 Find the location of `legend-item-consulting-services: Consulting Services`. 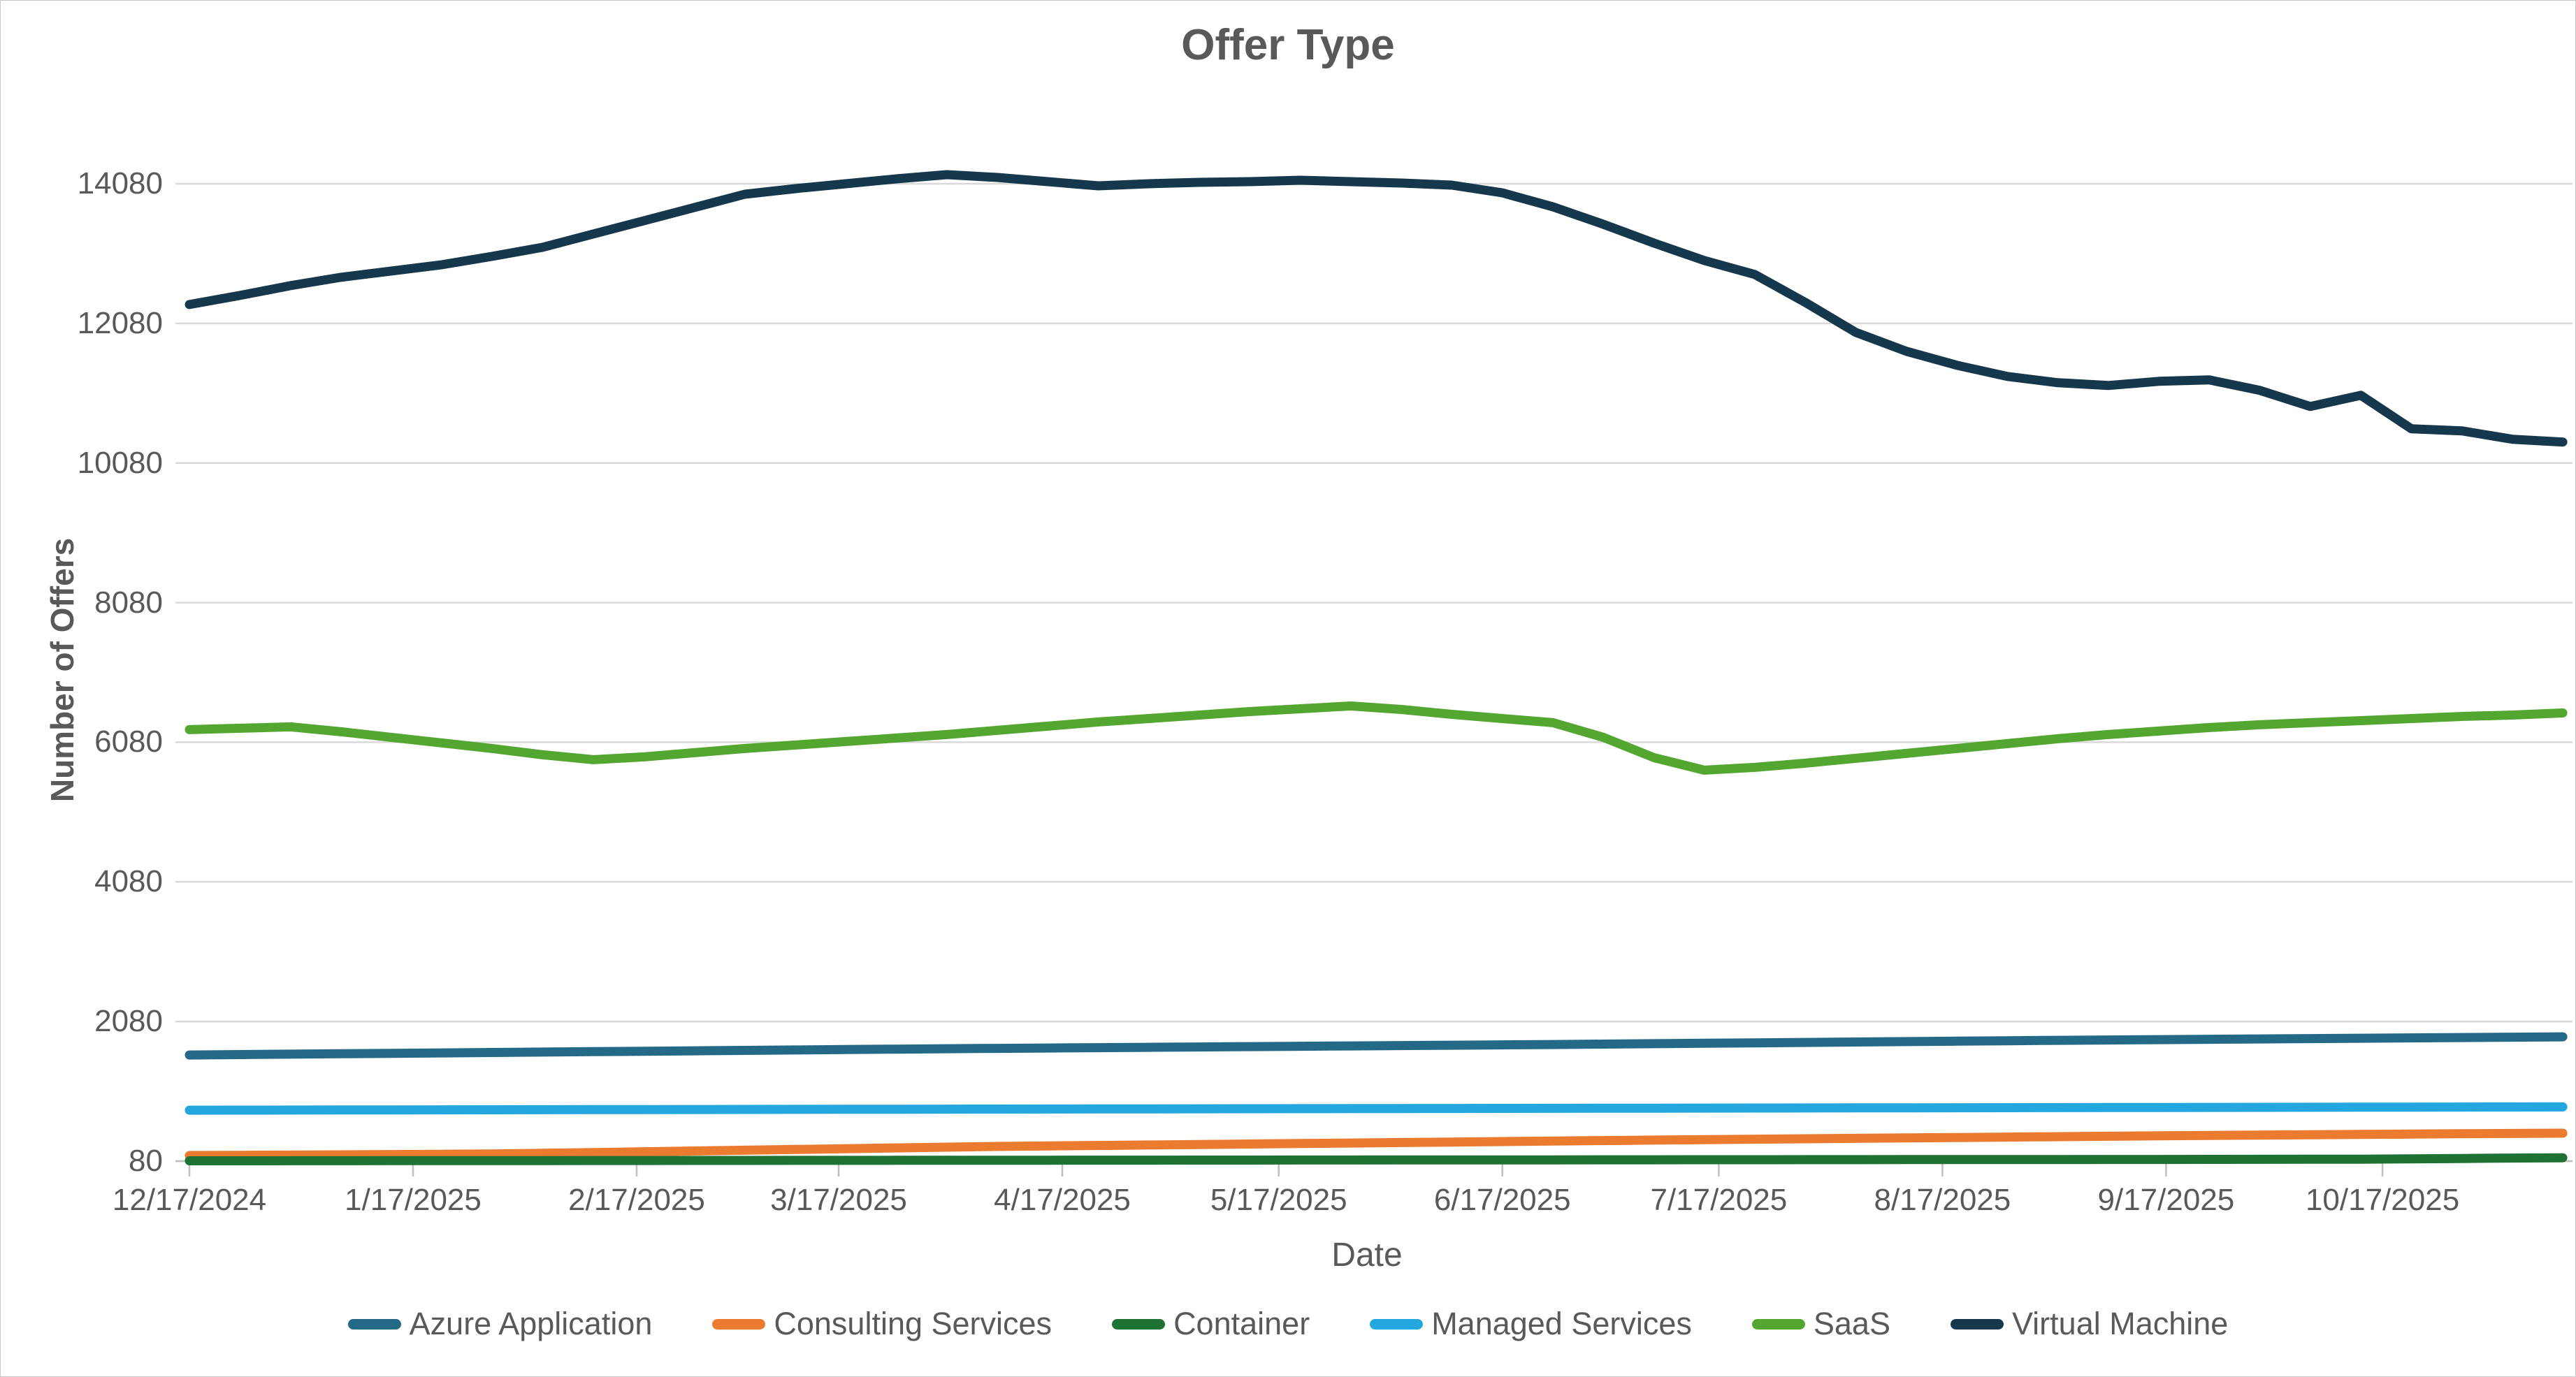

legend-item-consulting-services: Consulting Services is located at coordinates (882, 1324).